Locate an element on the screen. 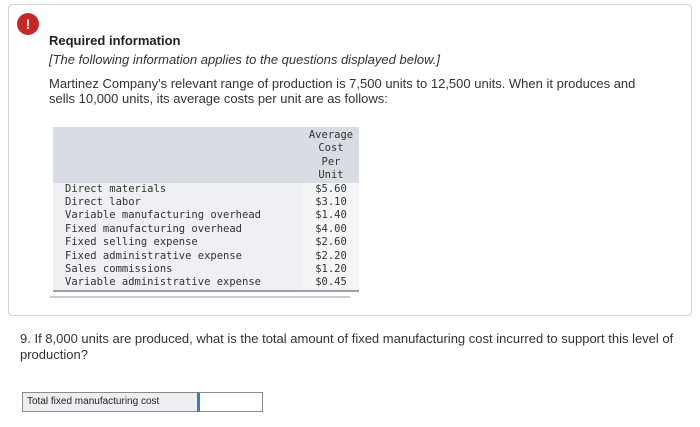  header-text: Average Cost Per Unit is located at coordinates (331, 155).